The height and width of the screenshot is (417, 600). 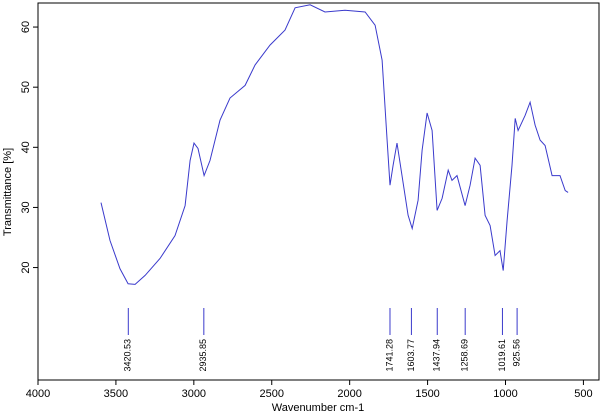 What do you see at coordinates (116, 394) in the screenshot?
I see `x-tick-label: 3500` at bounding box center [116, 394].